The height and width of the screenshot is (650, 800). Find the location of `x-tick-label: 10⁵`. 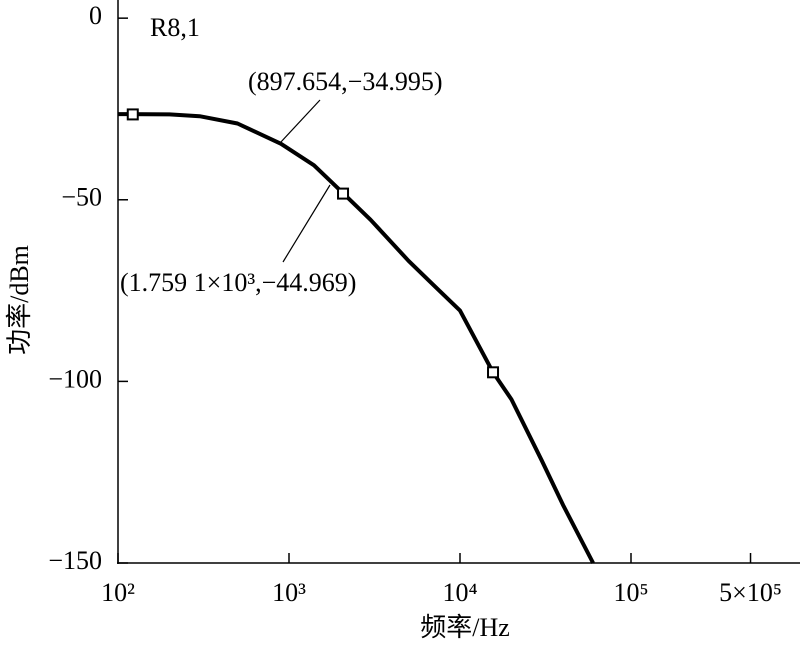

x-tick-label: 10⁵ is located at coordinates (630, 592).